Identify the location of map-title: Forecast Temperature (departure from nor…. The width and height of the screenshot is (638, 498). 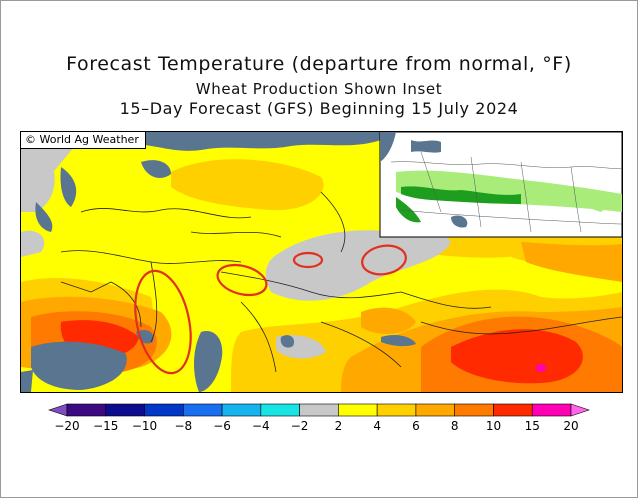
(319, 64).